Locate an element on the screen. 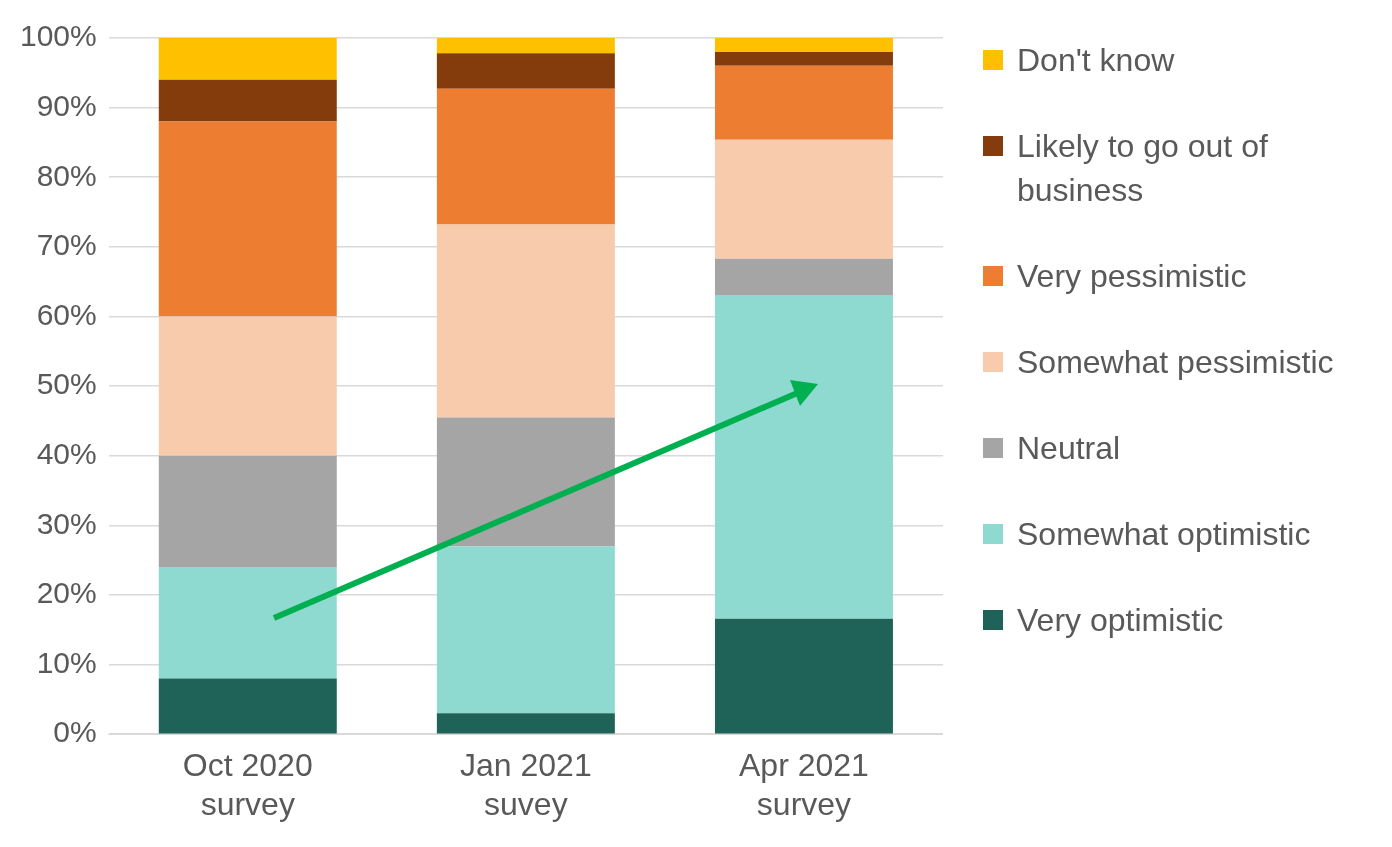 The width and height of the screenshot is (1392, 847). legend-label: Don't know is located at coordinates (1096, 60).